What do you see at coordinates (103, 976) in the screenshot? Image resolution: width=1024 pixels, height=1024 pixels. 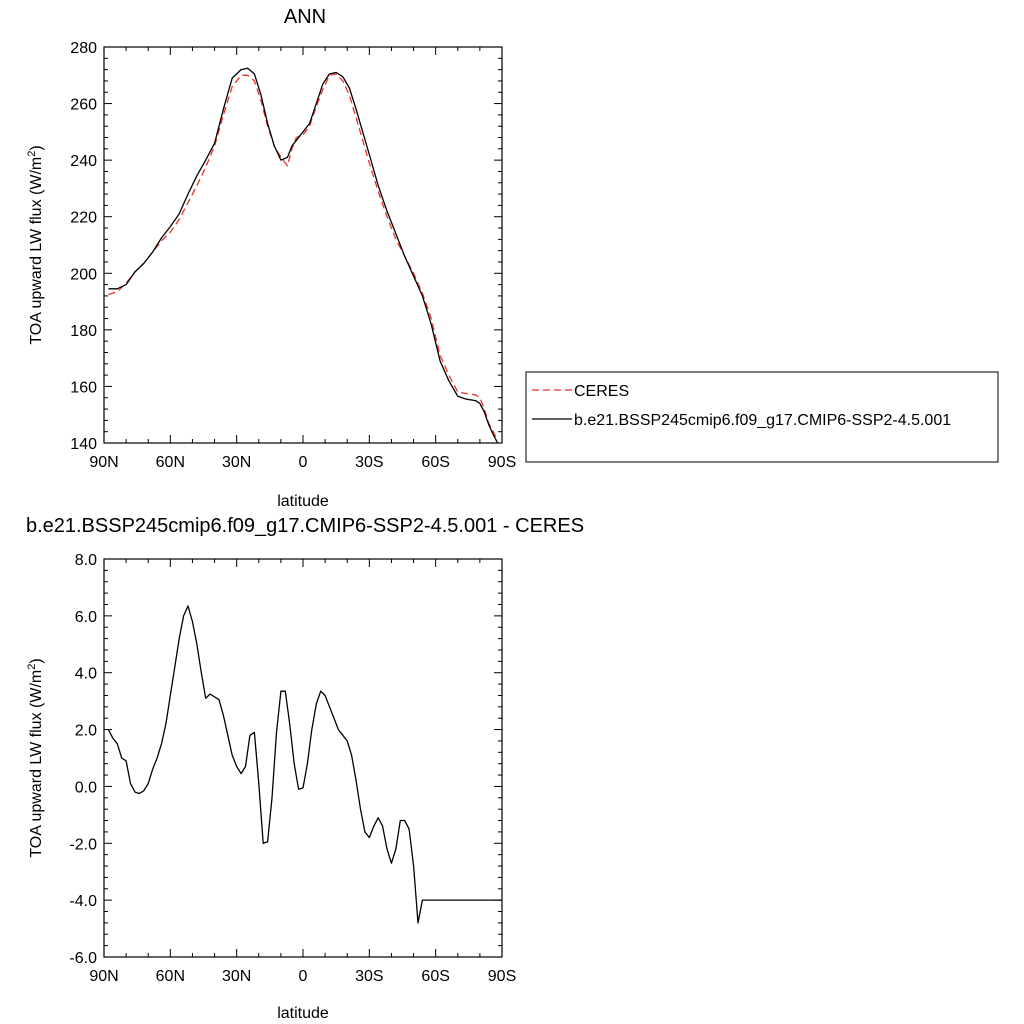 I see `bottom-x-tick-label: 90N` at bounding box center [103, 976].